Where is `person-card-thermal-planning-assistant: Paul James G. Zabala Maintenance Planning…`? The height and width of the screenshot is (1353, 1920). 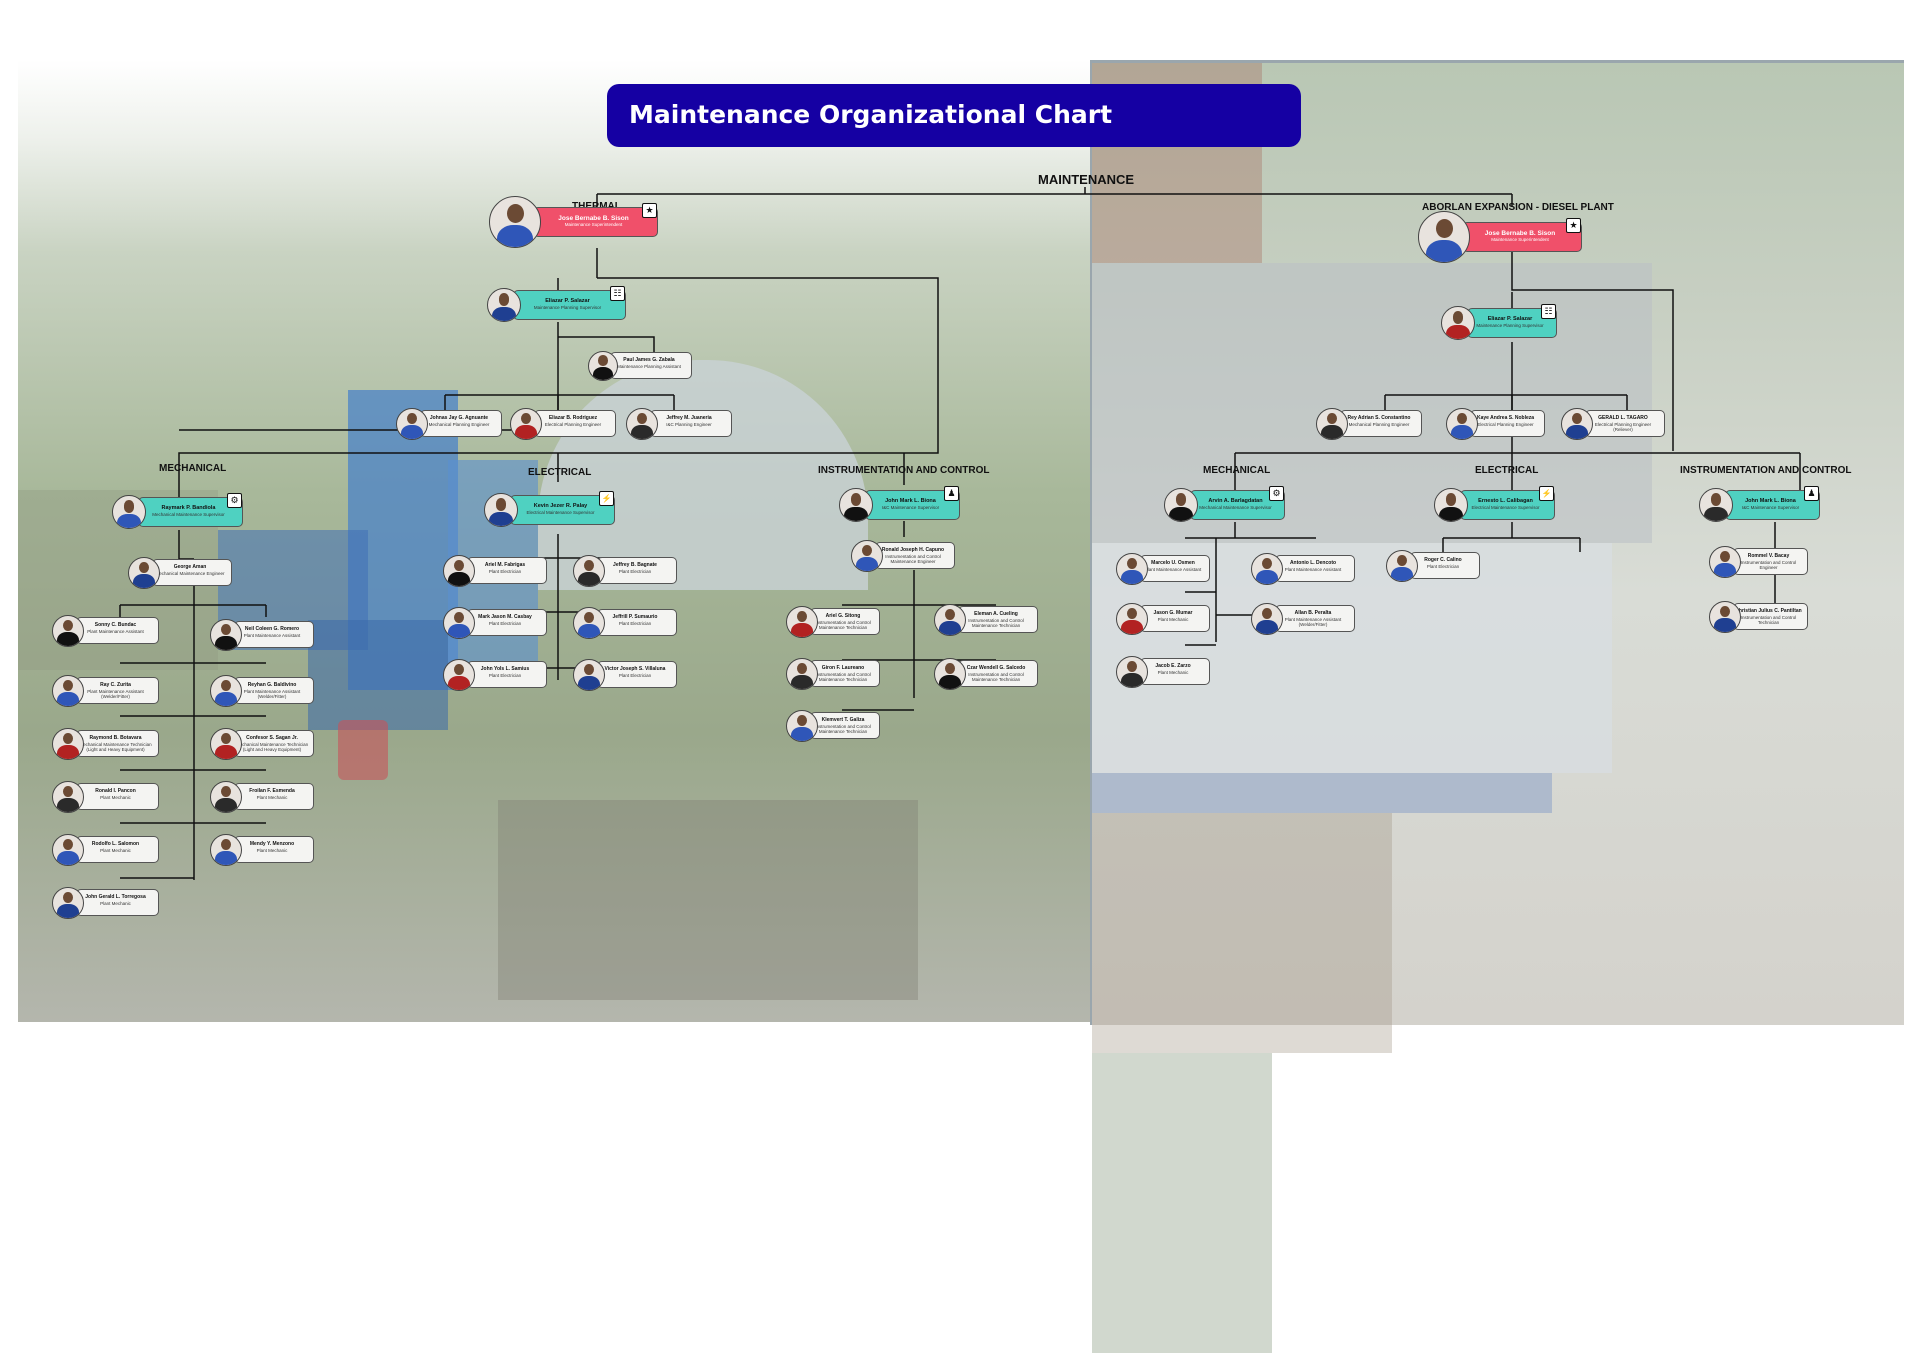 person-card-thermal-planning-assistant: Paul James G. Zabala Maintenance Planning… is located at coordinates (651, 365).